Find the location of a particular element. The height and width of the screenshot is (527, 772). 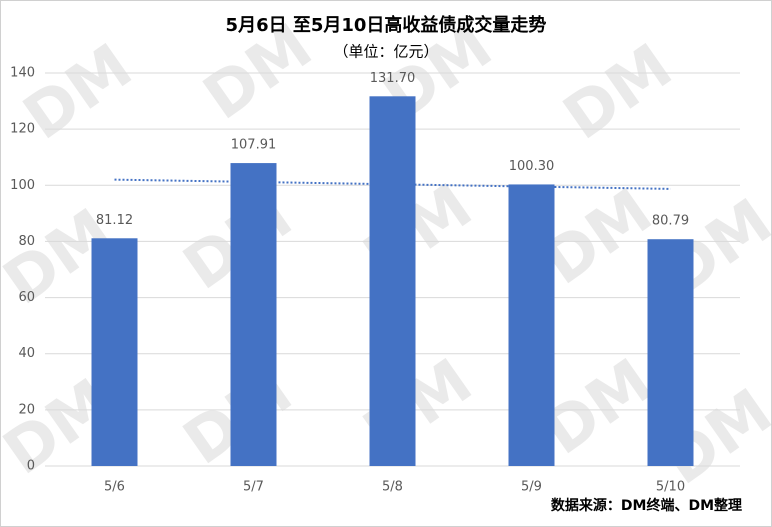

x-tick-label: 5/9 is located at coordinates (531, 487).